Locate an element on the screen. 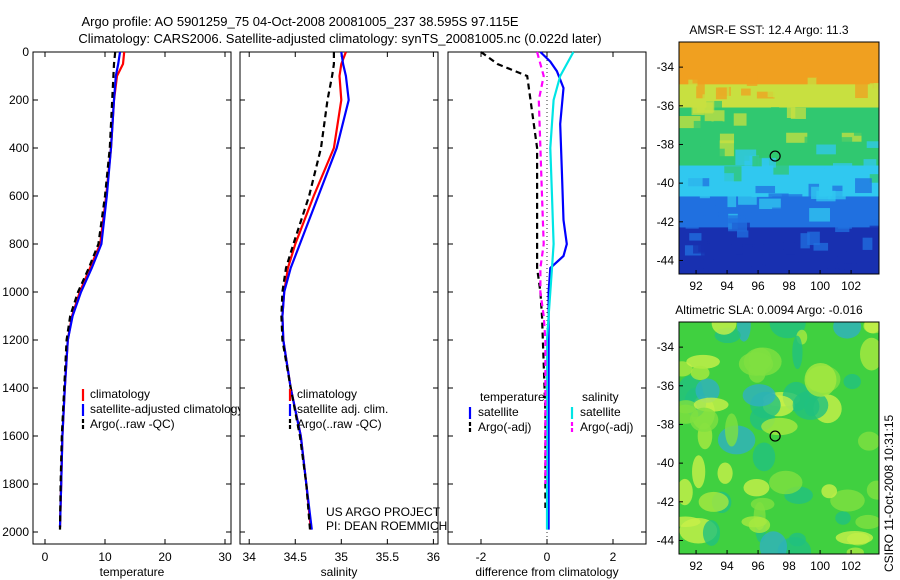 The image size is (900, 580). legend-group-title: temperature is located at coordinates (512, 397).